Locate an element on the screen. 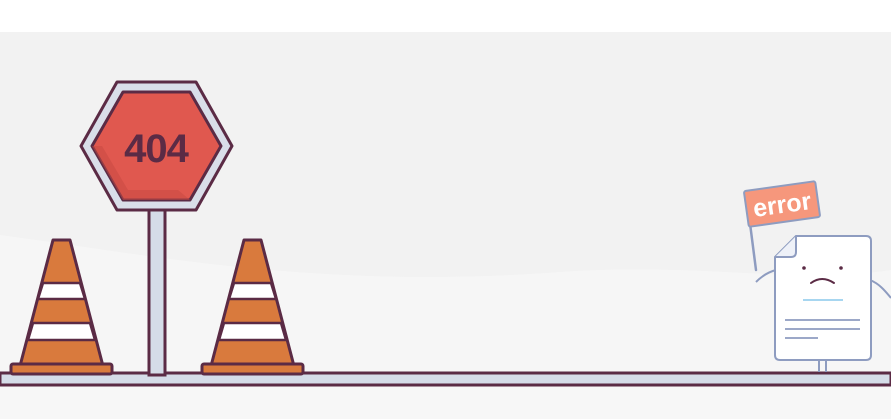 This screenshot has width=891, height=419. traffic-cone-icon-right is located at coordinates (252, 307).